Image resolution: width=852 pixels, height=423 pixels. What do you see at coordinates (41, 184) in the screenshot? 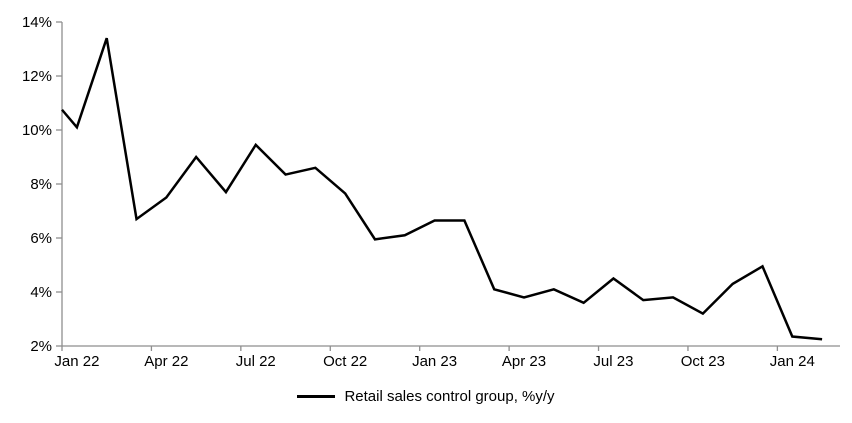
I see `y-axis-label: 8%` at bounding box center [41, 184].